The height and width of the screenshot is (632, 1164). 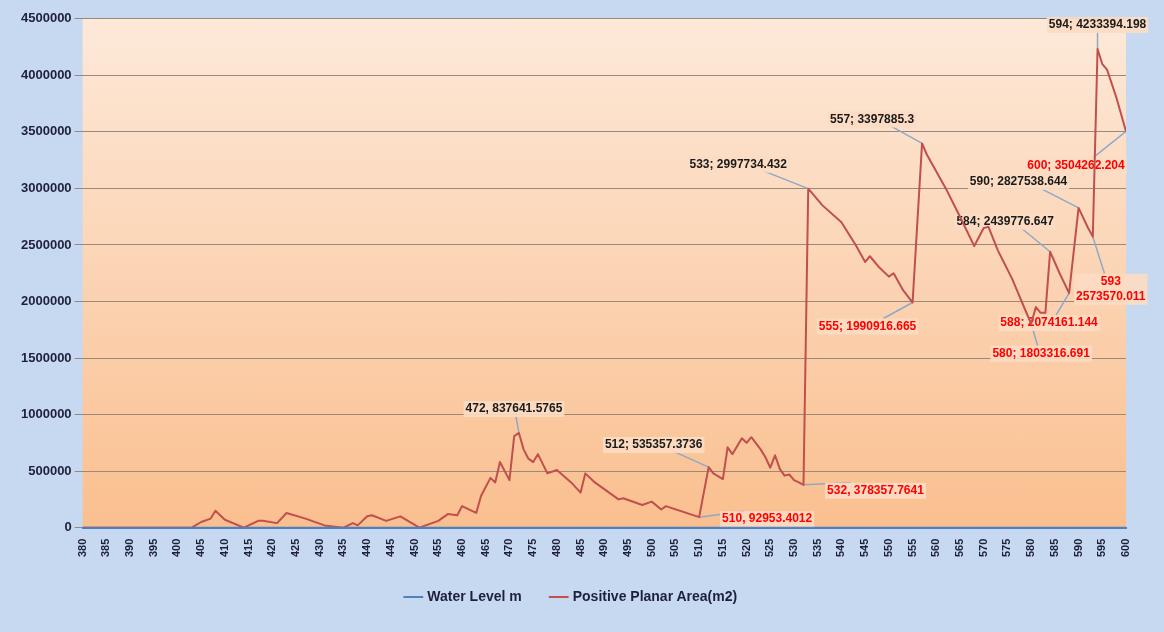 What do you see at coordinates (1049, 322) in the screenshot?
I see `annotation: 588; 2074161.144` at bounding box center [1049, 322].